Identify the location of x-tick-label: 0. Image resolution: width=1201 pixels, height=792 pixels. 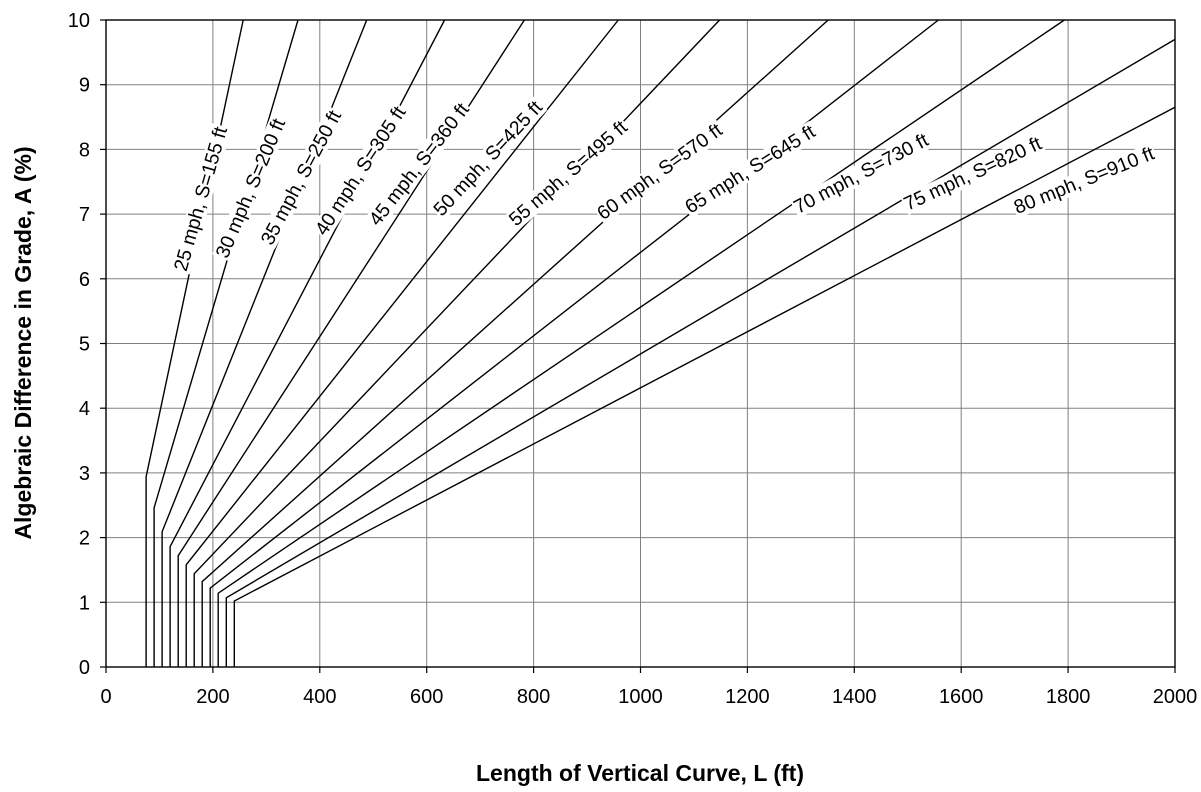
(105, 697).